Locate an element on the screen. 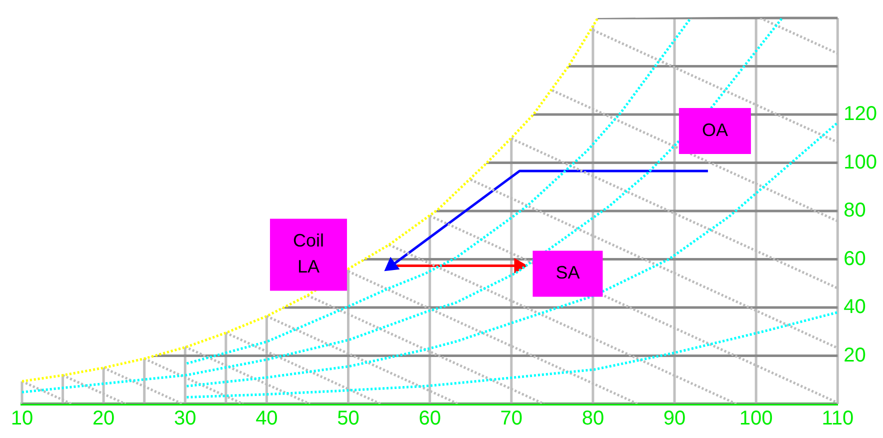 Image resolution: width=883 pixels, height=438 pixels. y-tick-label: 40 is located at coordinates (855, 307).